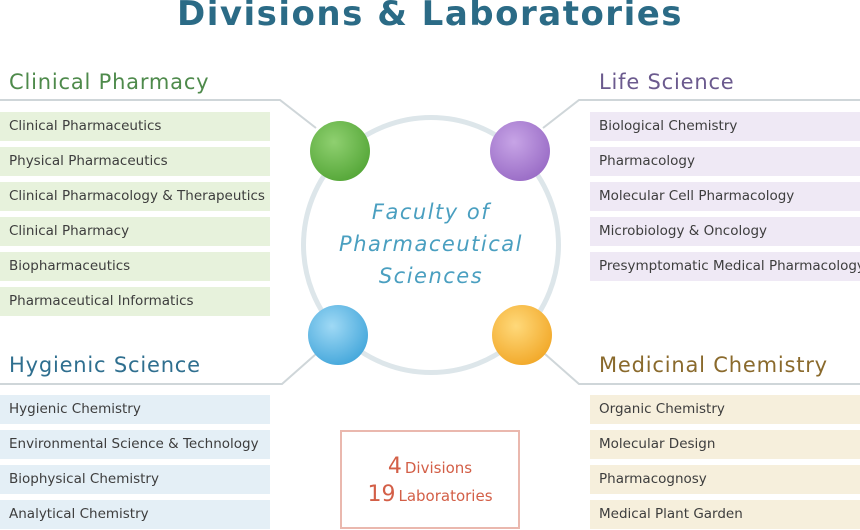 The image size is (860, 530). I want to click on connector-clinical-pharmacy, so click(158, 114).